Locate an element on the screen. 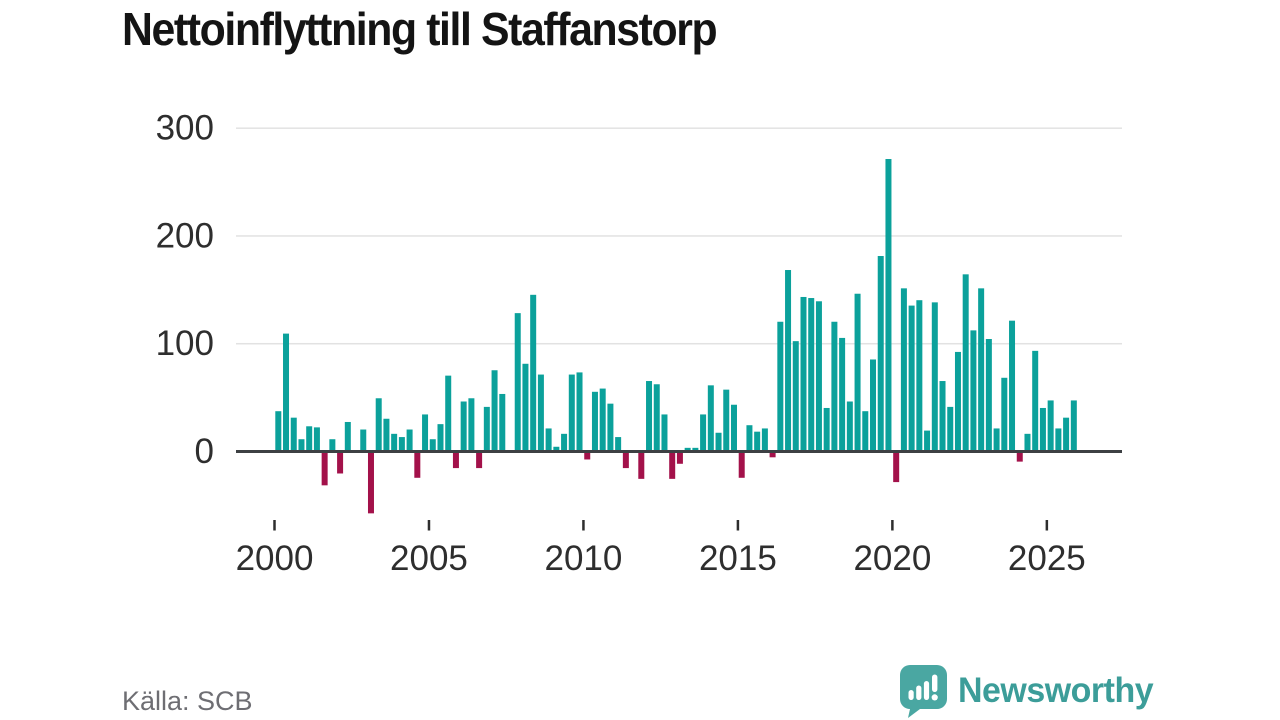 This screenshot has height=720, width=1280. bar-q96-negative is located at coordinates (1019, 457).